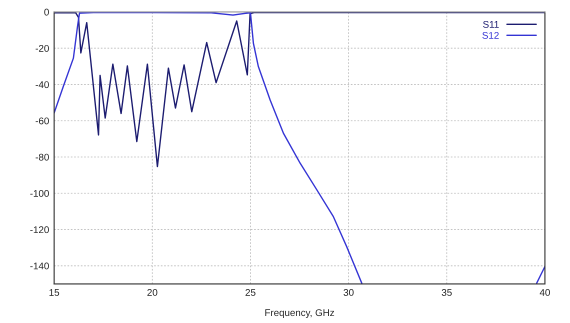  What do you see at coordinates (447, 292) in the screenshot?
I see `x-tick-label: 35` at bounding box center [447, 292].